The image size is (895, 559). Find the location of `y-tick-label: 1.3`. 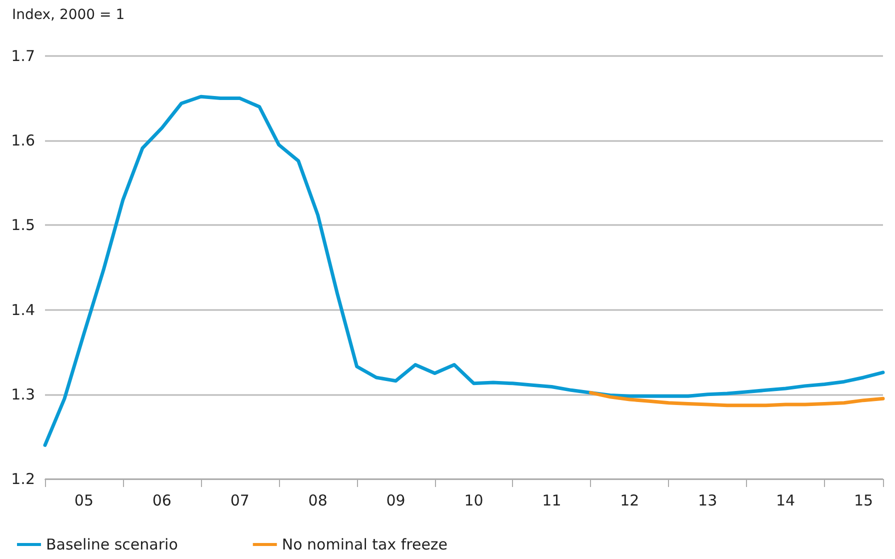

y-tick-label: 1.3 is located at coordinates (23, 394).